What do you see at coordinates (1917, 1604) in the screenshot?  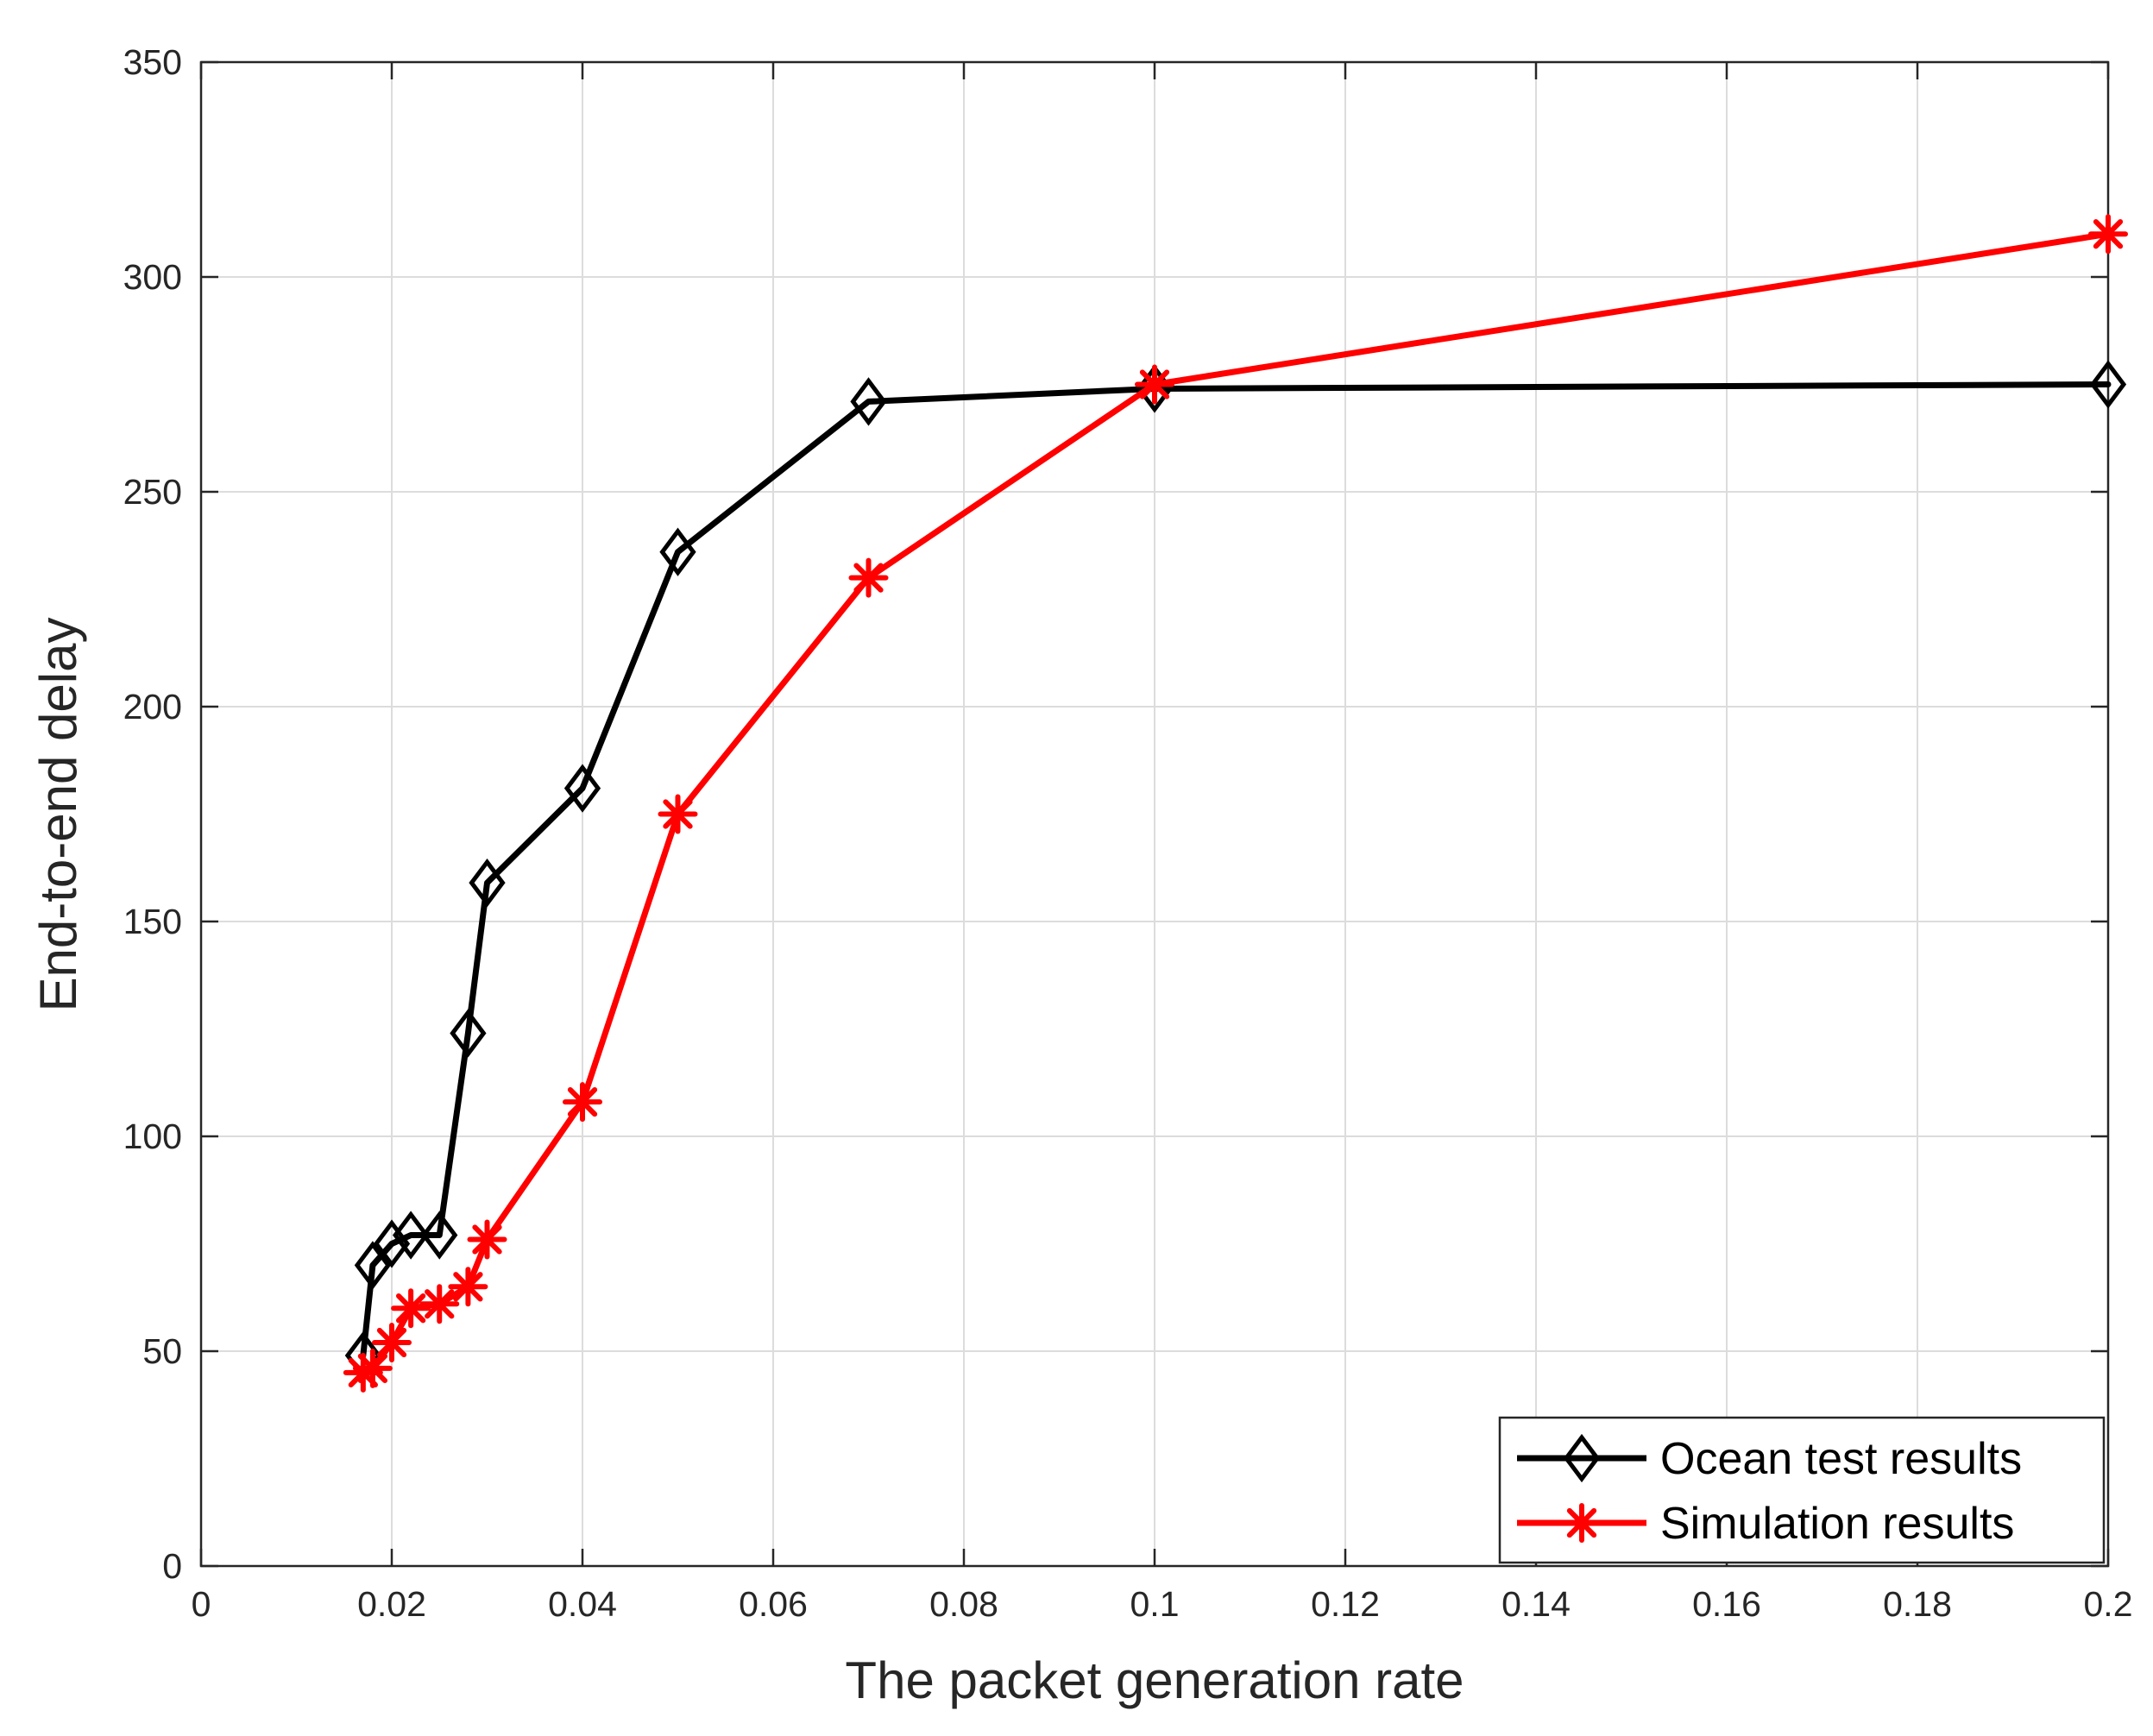 I see `x-tick-label: 0.18` at bounding box center [1917, 1604].